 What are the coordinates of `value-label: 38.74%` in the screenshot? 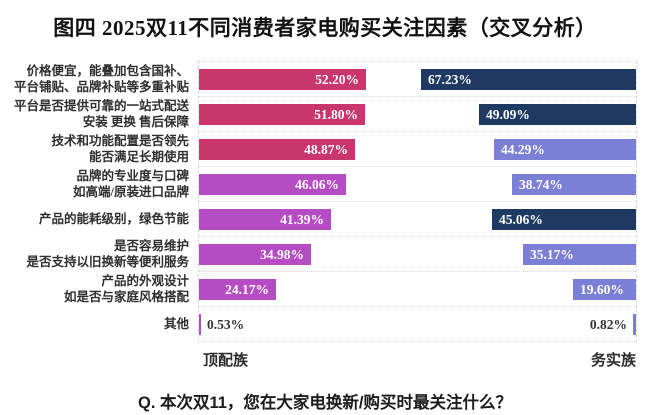 It's located at (541, 184).